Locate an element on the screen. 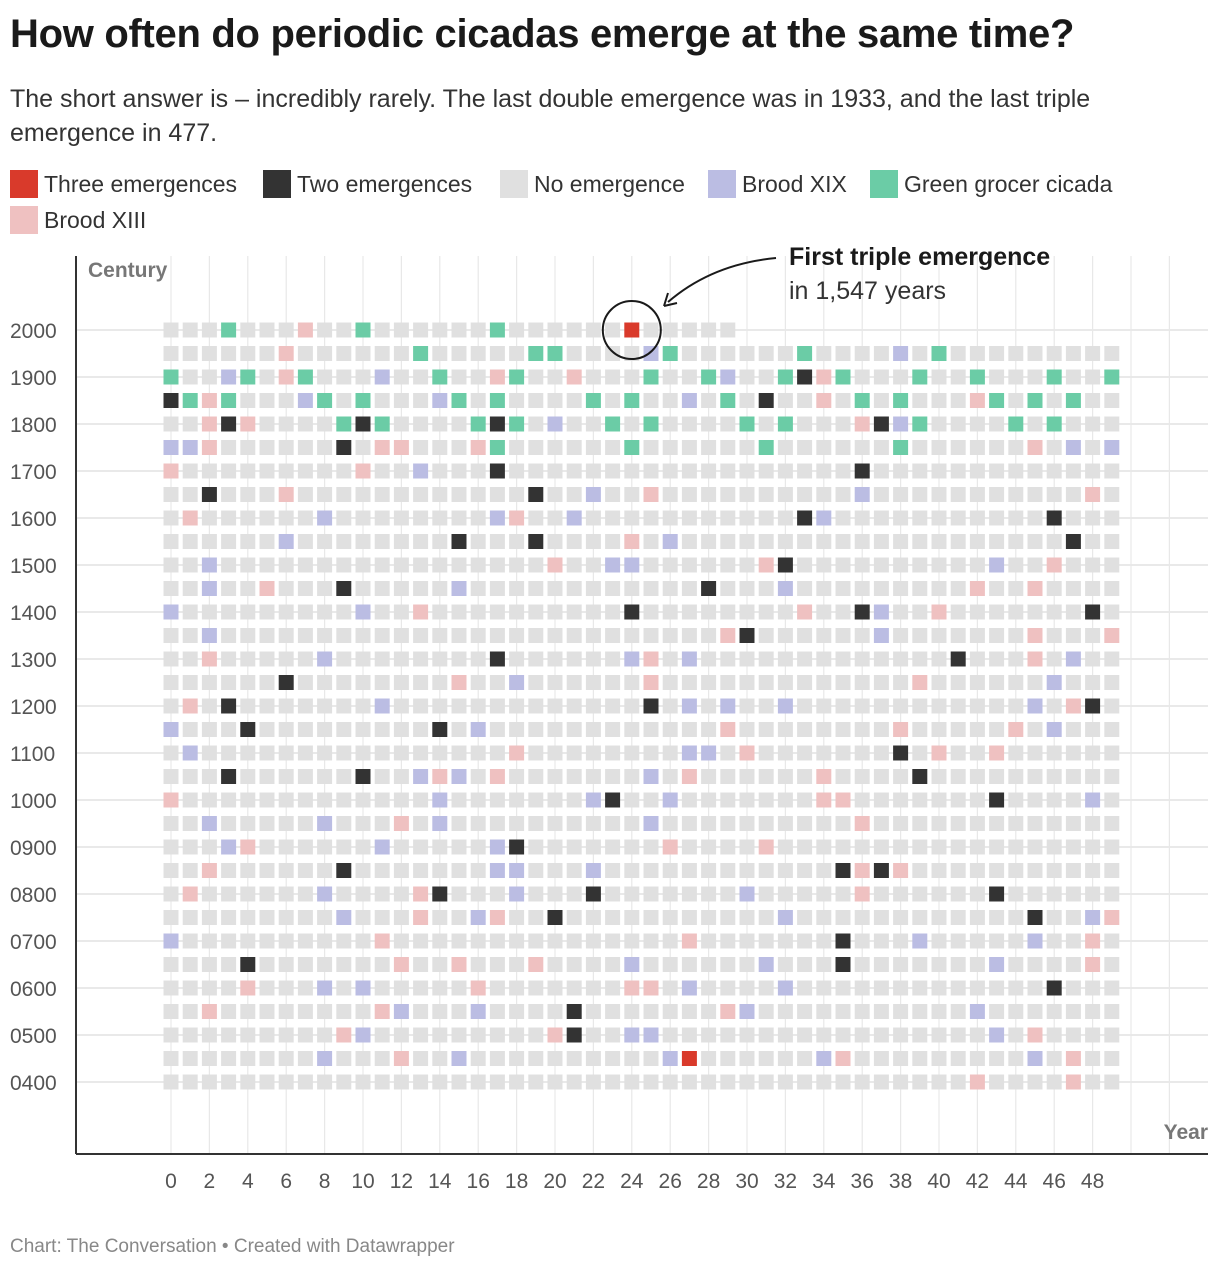 The height and width of the screenshot is (1274, 1220). year-cell-two is located at coordinates (363, 776).